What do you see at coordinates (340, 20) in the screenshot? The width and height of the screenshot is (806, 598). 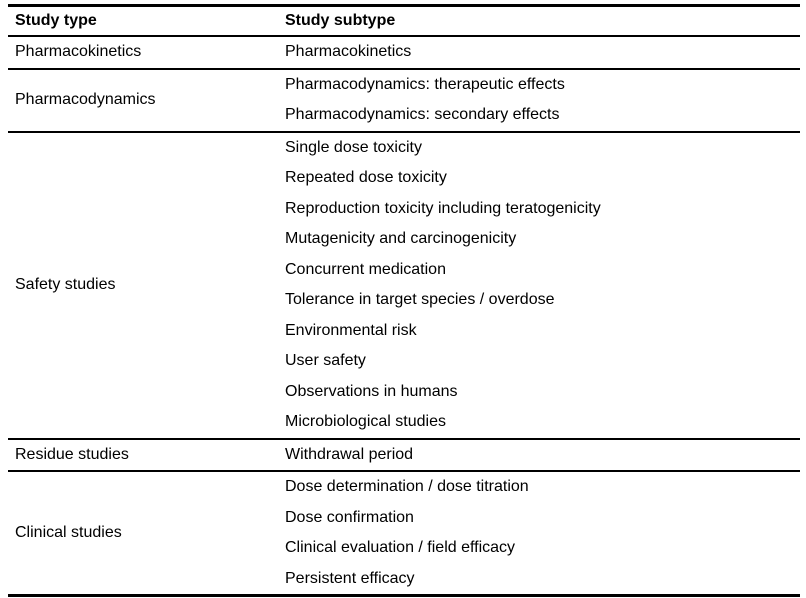 I see `column-header-study-subtype: Study subtype` at bounding box center [340, 20].